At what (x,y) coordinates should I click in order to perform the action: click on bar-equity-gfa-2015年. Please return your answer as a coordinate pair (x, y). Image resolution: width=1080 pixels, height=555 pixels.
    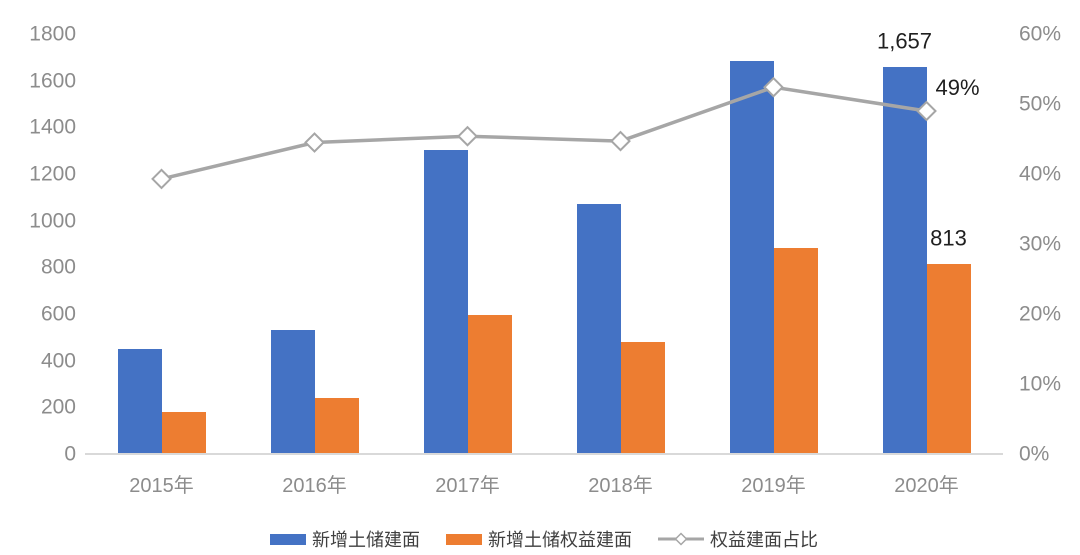
    Looking at the image, I should click on (183, 433).